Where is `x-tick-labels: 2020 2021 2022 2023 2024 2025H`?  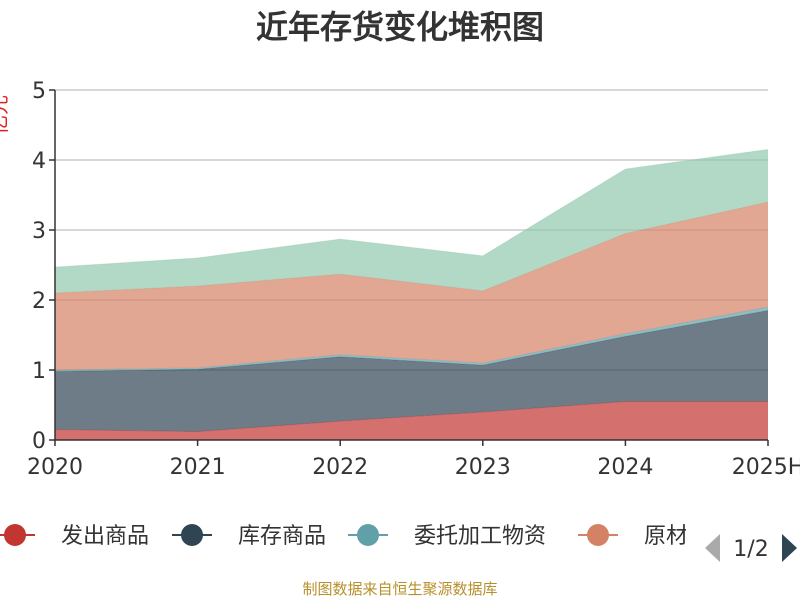
x-tick-labels: 2020 2021 2022 2023 2024 2025H is located at coordinates (413, 467).